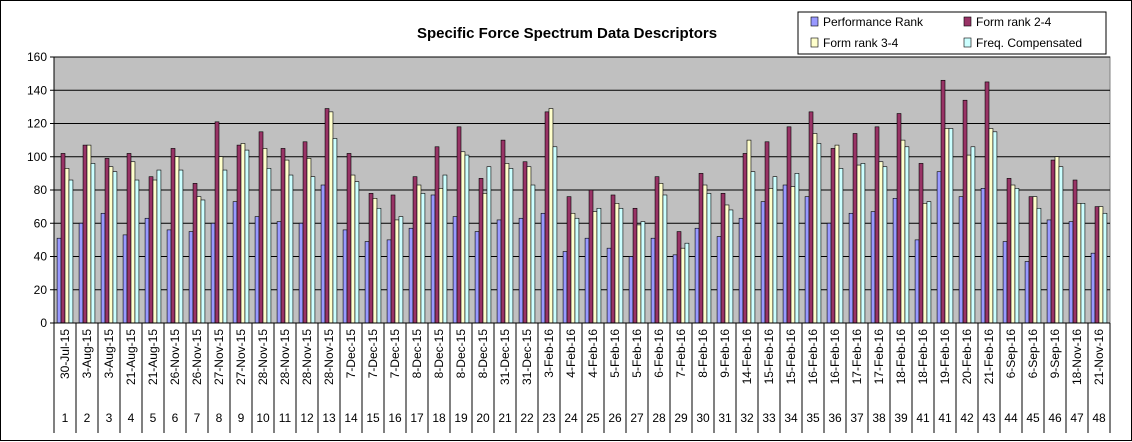  What do you see at coordinates (43, 323) in the screenshot?
I see `y-tick-label: 0` at bounding box center [43, 323].